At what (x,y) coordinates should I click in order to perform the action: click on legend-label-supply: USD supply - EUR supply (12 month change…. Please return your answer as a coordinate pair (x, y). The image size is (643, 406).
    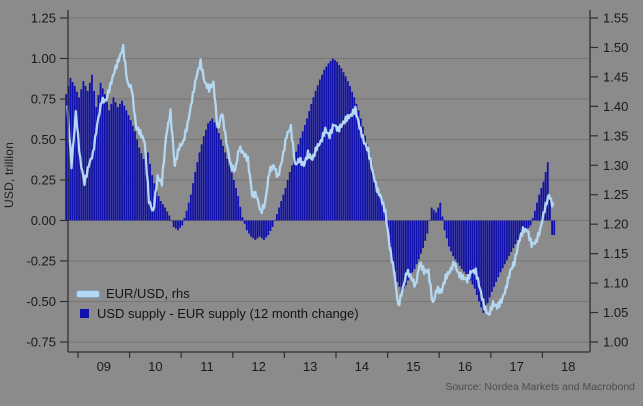
    Looking at the image, I should click on (228, 313).